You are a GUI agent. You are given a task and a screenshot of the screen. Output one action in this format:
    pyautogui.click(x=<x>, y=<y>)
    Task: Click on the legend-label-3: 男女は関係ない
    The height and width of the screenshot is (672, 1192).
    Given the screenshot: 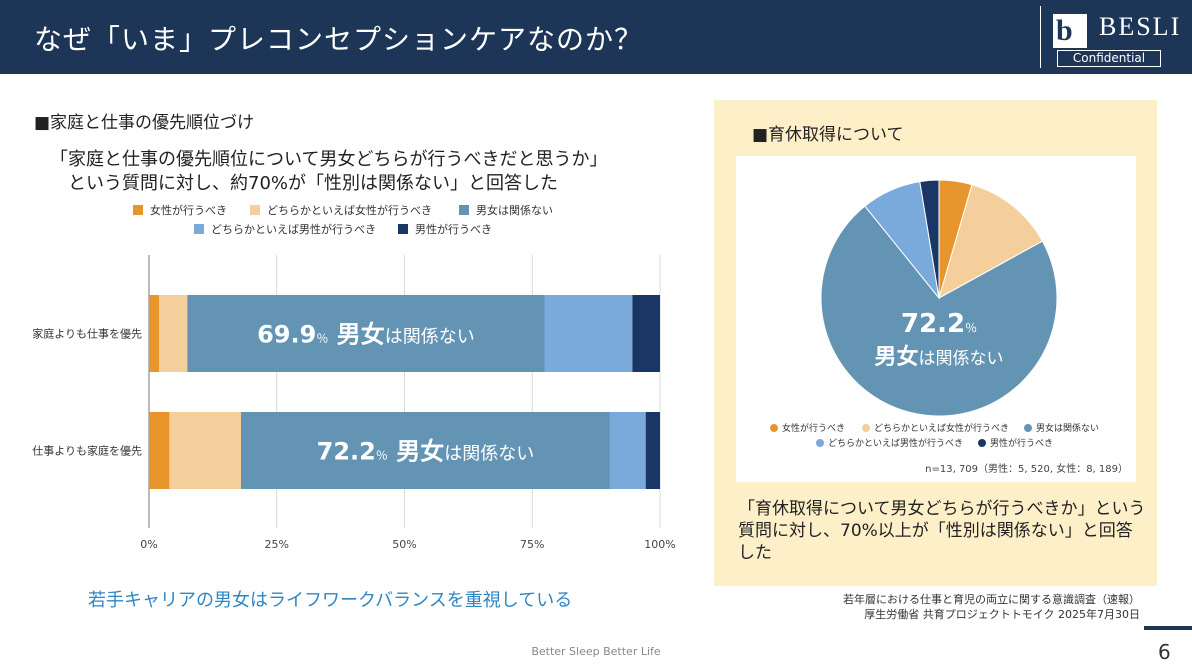 What is the action you would take?
    pyautogui.click(x=514, y=210)
    